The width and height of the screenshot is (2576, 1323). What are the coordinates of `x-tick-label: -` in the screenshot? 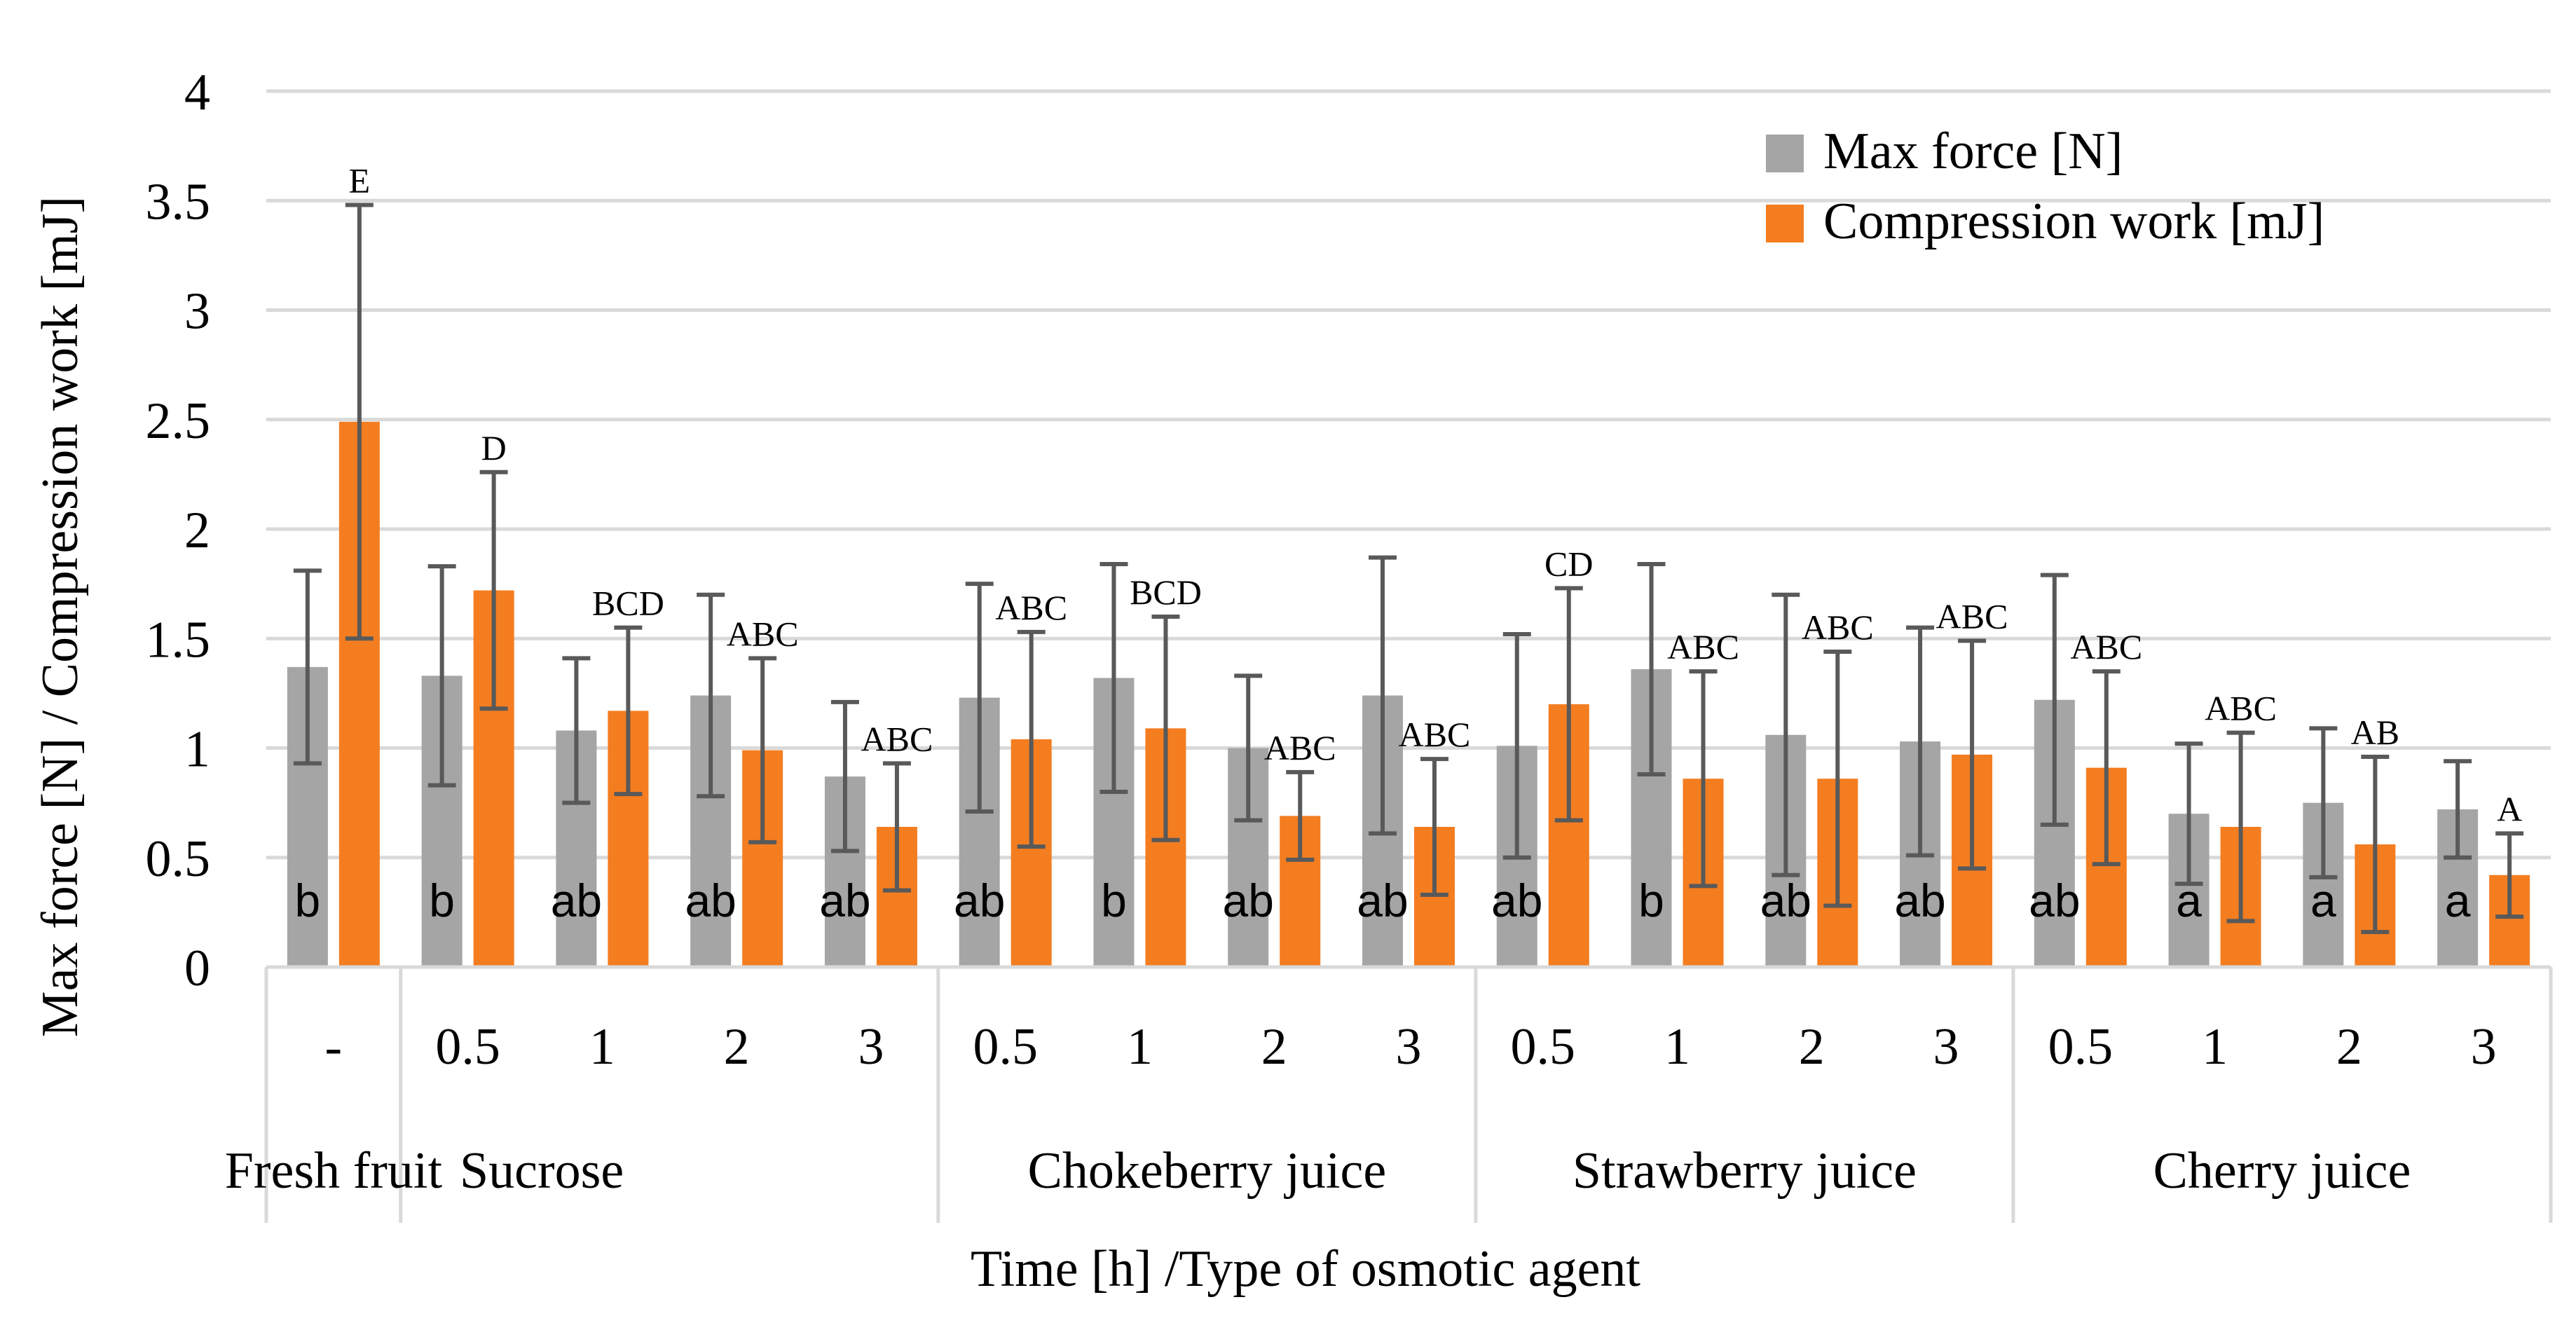 It's located at (334, 1047).